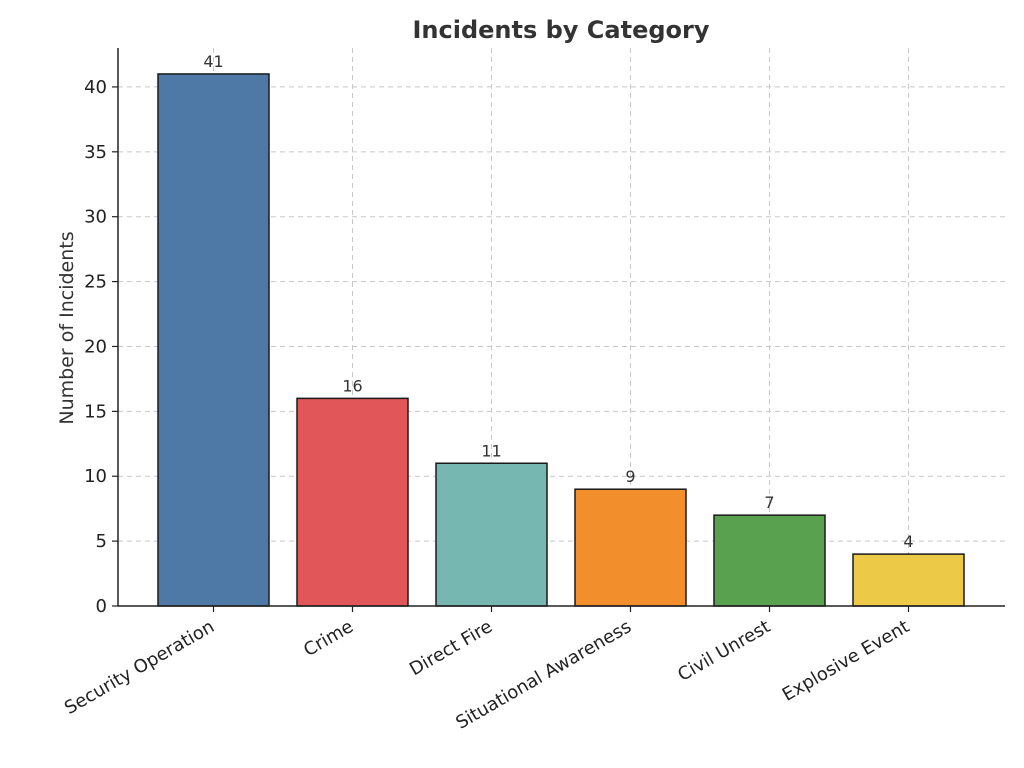 The image size is (1024, 768). Describe the element at coordinates (95, 346) in the screenshot. I see `y-tick-label: 20` at that location.